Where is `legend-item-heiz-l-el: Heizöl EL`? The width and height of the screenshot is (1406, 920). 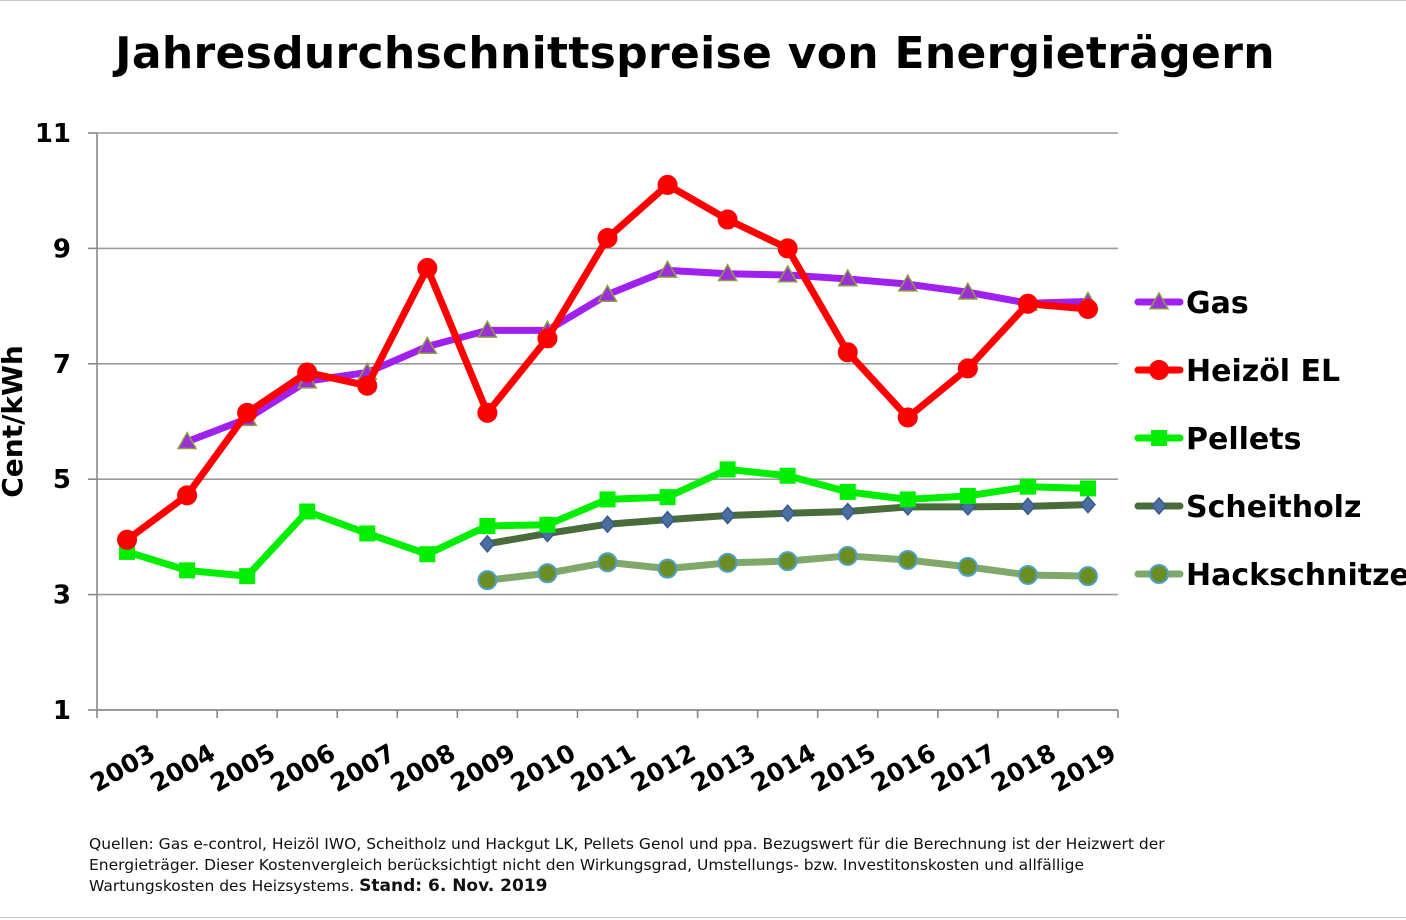
legend-item-heiz-l-el: Heizöl EL is located at coordinates (1237, 371).